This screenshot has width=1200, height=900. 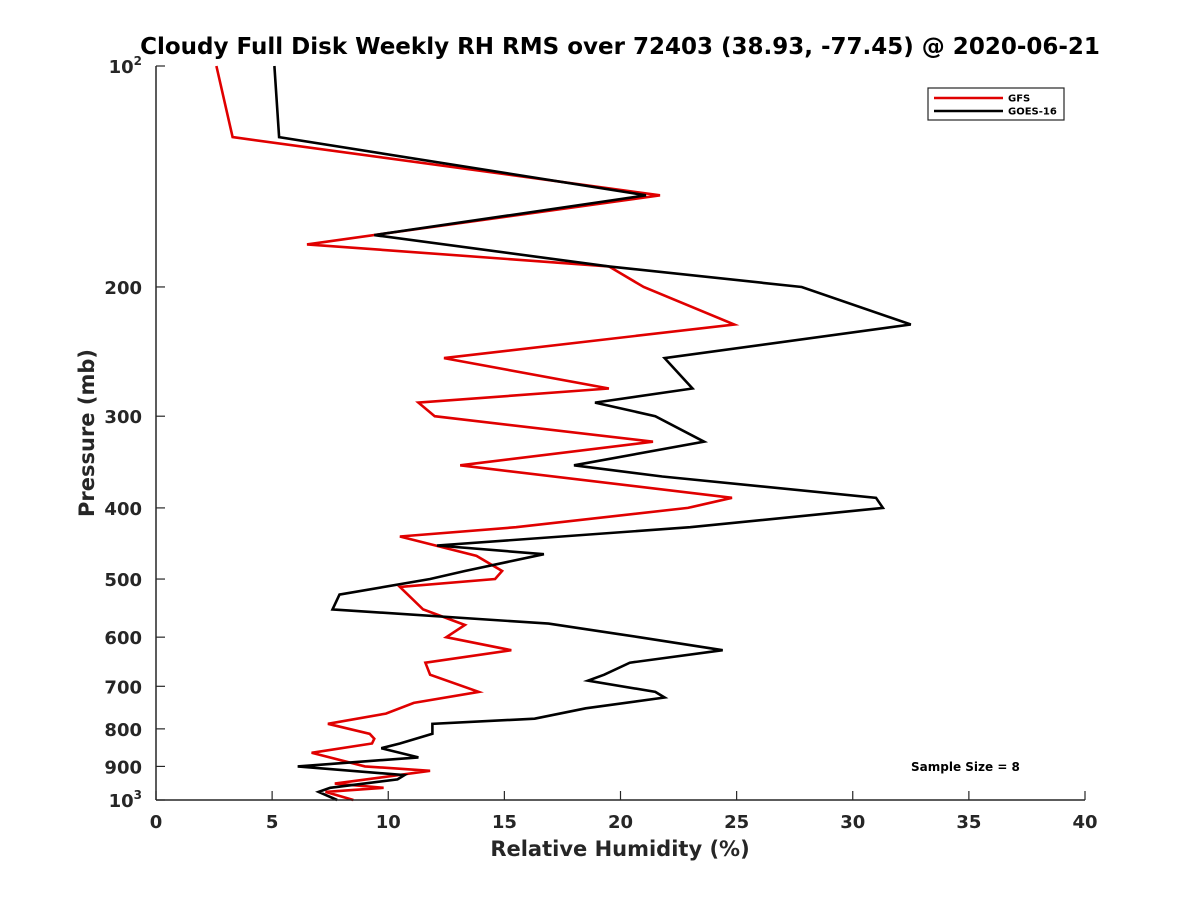 I want to click on x-tick-label: 25, so click(x=736, y=822).